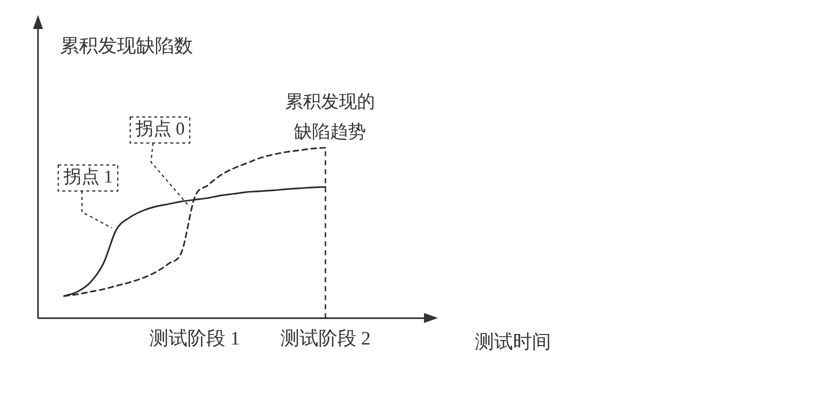  What do you see at coordinates (325, 339) in the screenshot?
I see `x-tick-label: 测试阶段 2` at bounding box center [325, 339].